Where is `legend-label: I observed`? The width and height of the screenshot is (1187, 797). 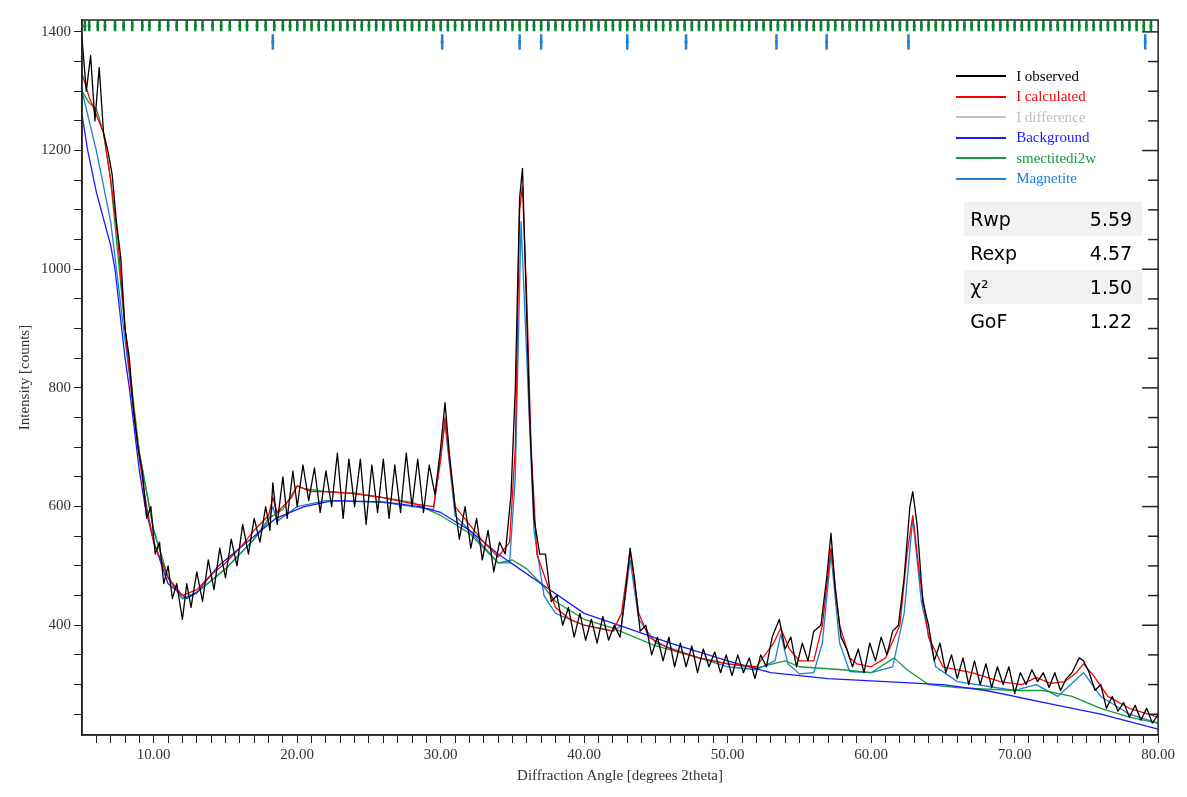
legend-label: I observed is located at coordinates (1048, 76).